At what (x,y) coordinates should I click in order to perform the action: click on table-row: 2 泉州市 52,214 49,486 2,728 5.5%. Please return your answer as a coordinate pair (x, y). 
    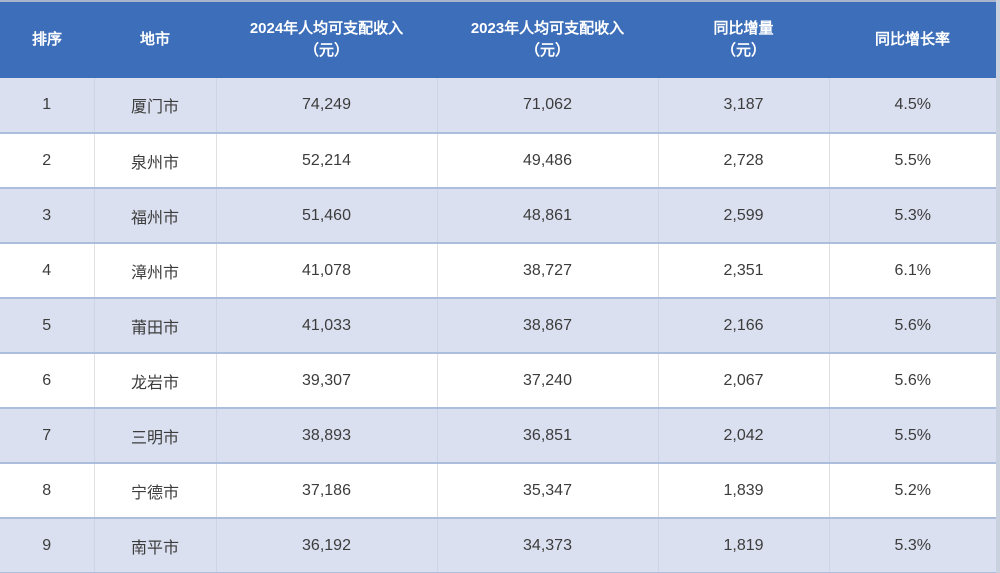
    Looking at the image, I should click on (498, 160).